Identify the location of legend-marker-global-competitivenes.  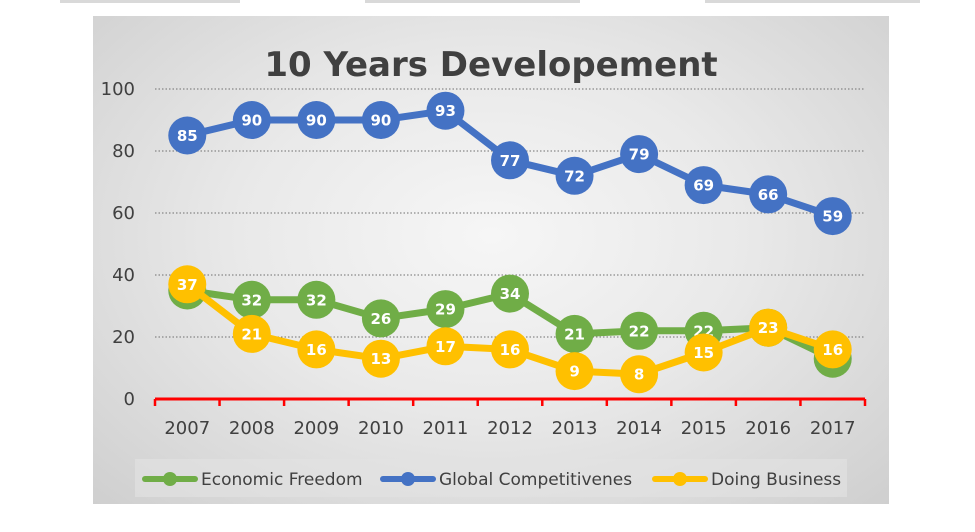
(408, 479).